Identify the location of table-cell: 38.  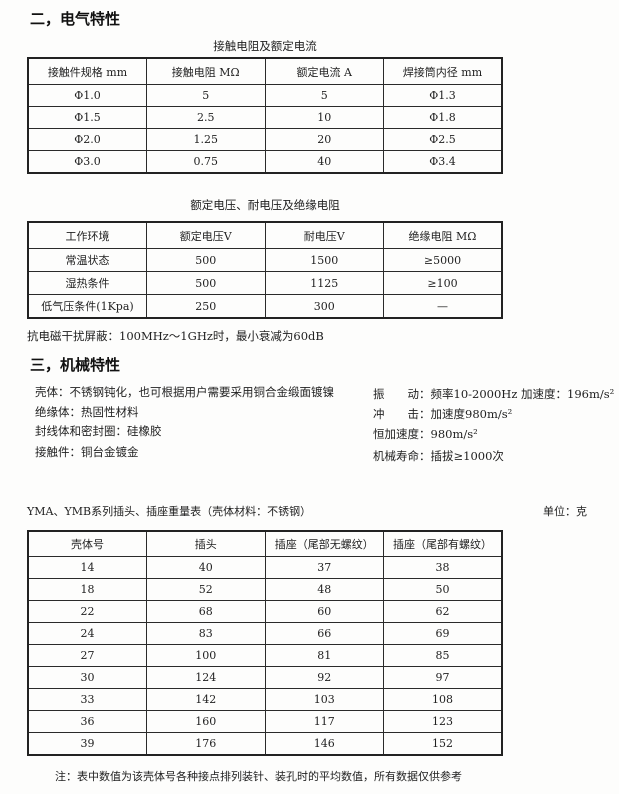
(443, 567).